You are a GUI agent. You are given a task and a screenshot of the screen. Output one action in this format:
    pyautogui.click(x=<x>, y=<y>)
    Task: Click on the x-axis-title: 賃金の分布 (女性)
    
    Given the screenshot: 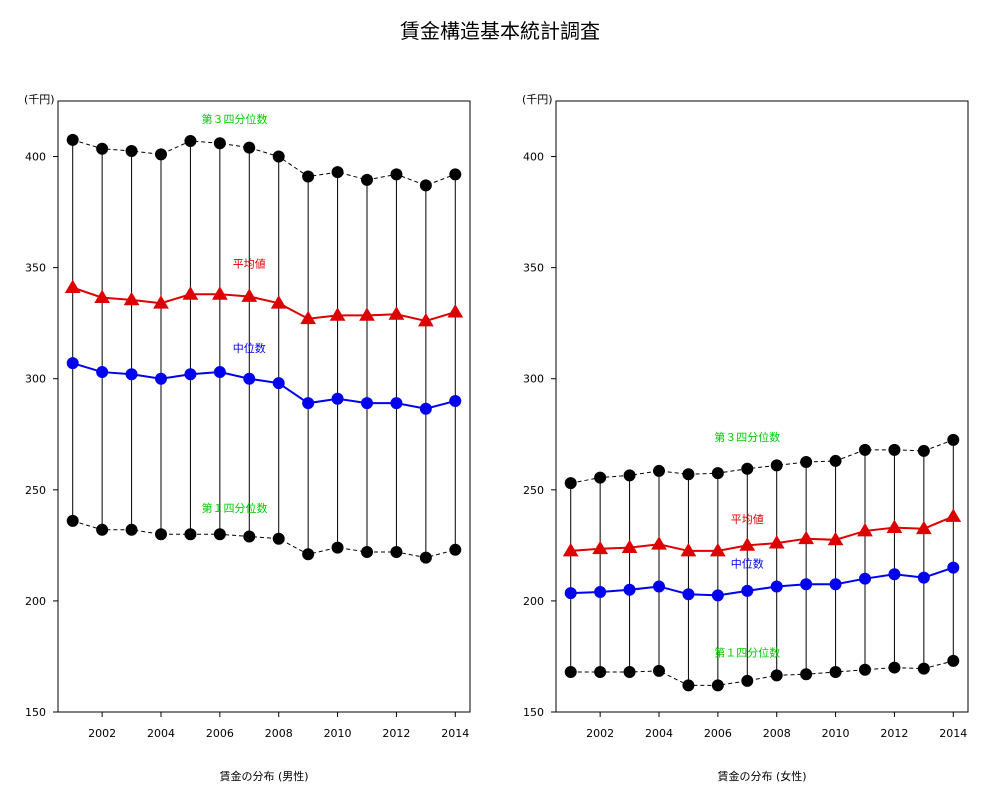 What is the action you would take?
    pyautogui.click(x=761, y=776)
    